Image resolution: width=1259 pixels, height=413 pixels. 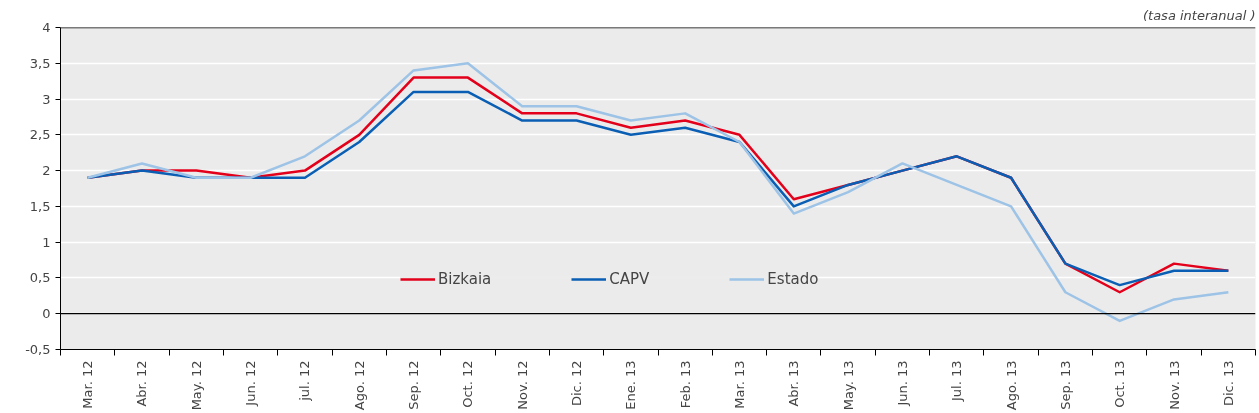 I want to click on x-tick-label: Ago. 12, so click(x=359, y=385).